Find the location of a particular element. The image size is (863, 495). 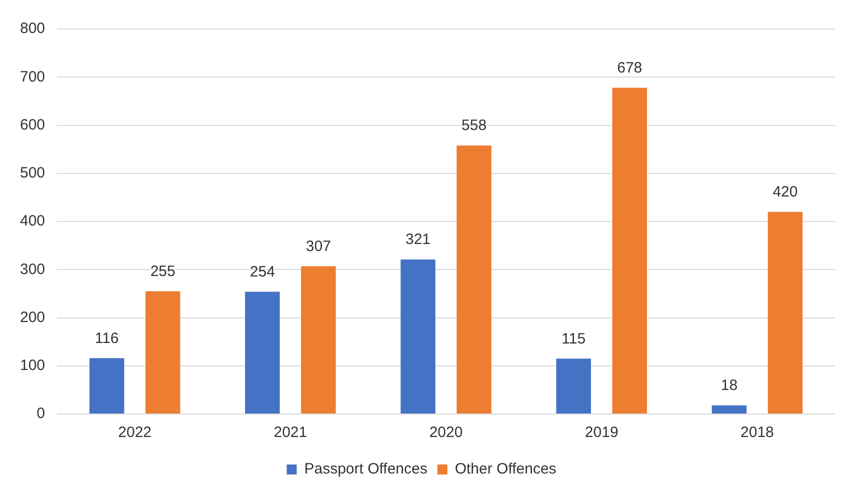

x-tick-label: 2020 is located at coordinates (446, 433).